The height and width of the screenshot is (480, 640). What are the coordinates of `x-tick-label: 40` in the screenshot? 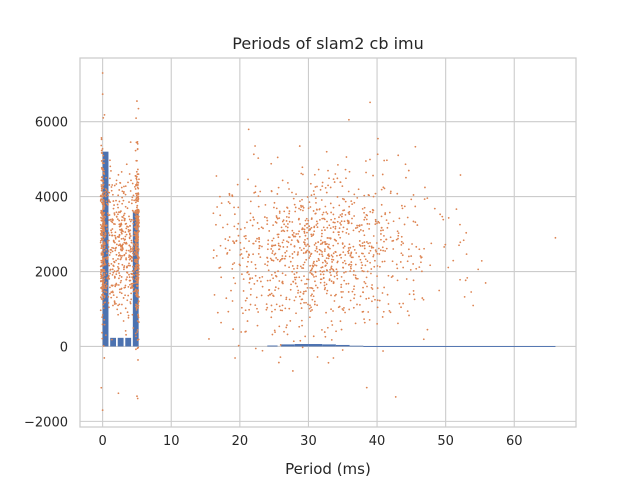 It's located at (377, 441).